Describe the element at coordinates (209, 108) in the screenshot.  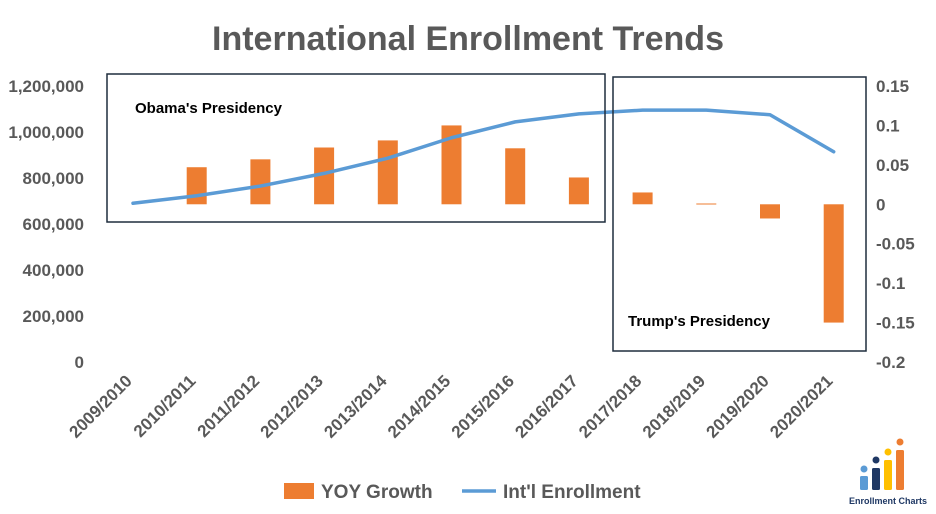
I see `obama-presidency-label: Obama's Presidency` at that location.